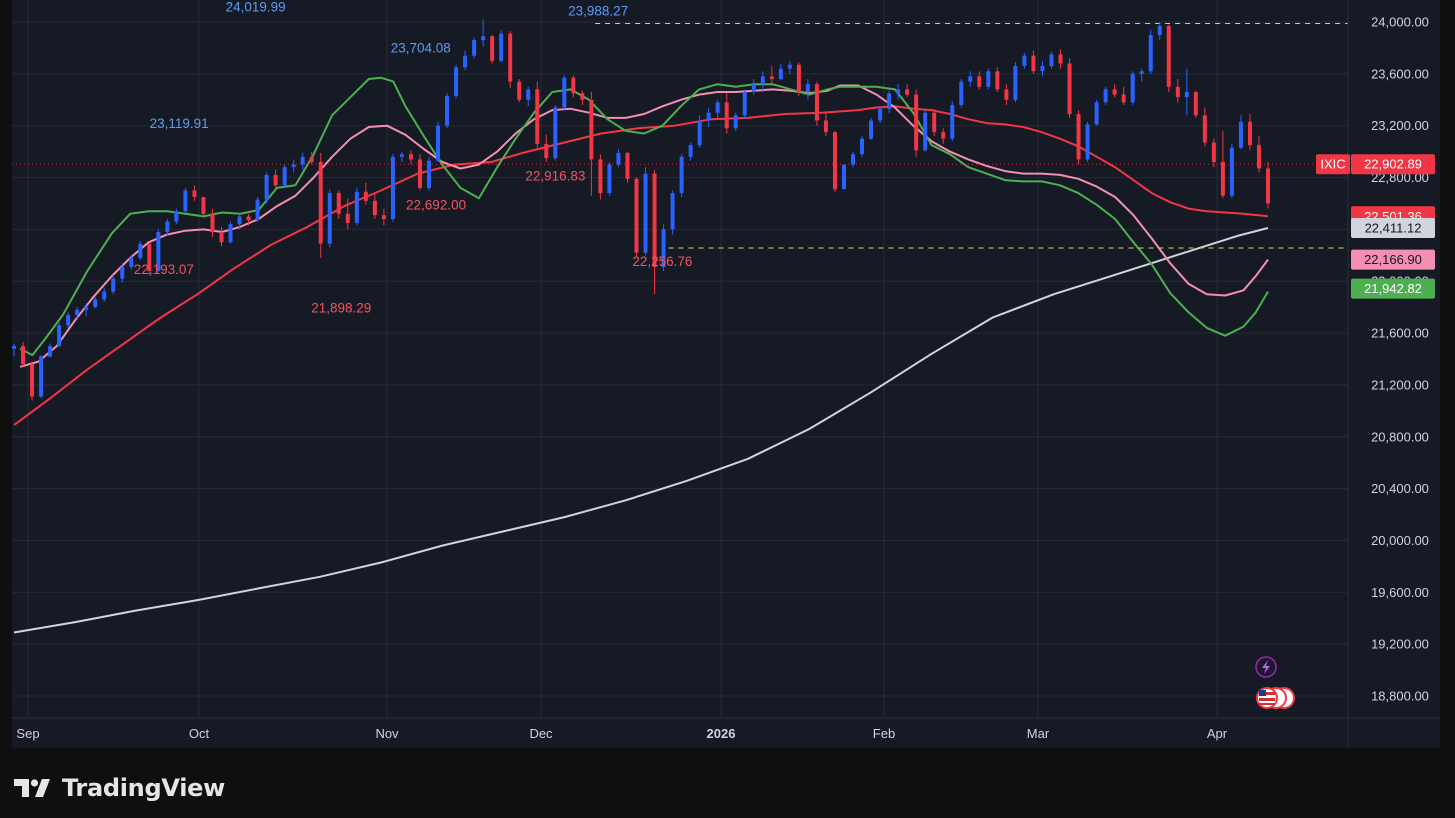  Describe the element at coordinates (1275, 698) in the screenshot. I see `us-flag-icon` at that location.